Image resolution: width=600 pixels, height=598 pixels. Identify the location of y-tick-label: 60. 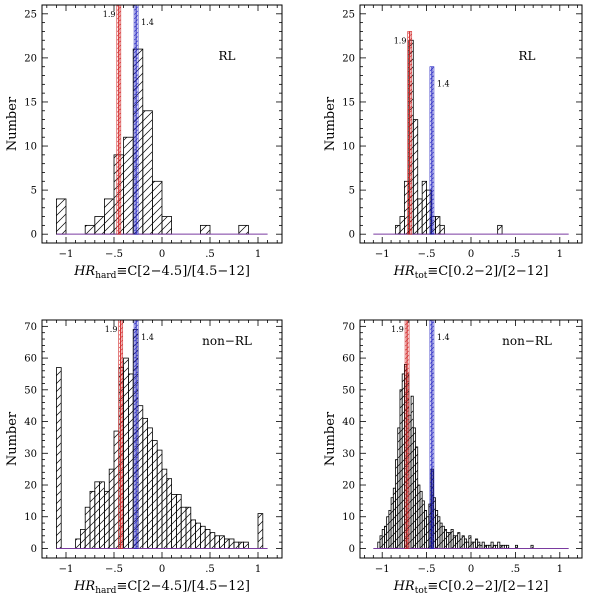
(348, 359).